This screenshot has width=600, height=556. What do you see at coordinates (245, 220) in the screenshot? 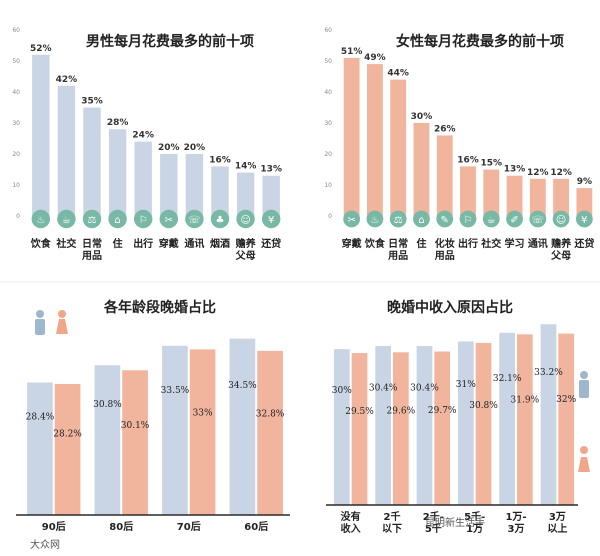
I see `parents-icon-glyph: ☺` at bounding box center [245, 220].